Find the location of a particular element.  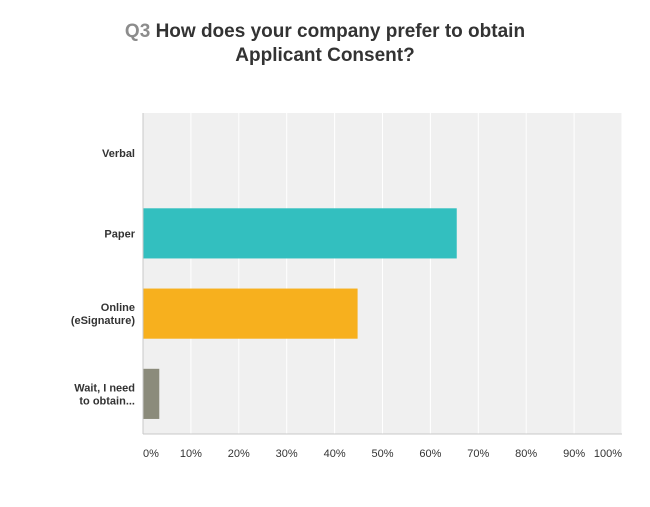

x-tick-label: 50% is located at coordinates (382, 454).